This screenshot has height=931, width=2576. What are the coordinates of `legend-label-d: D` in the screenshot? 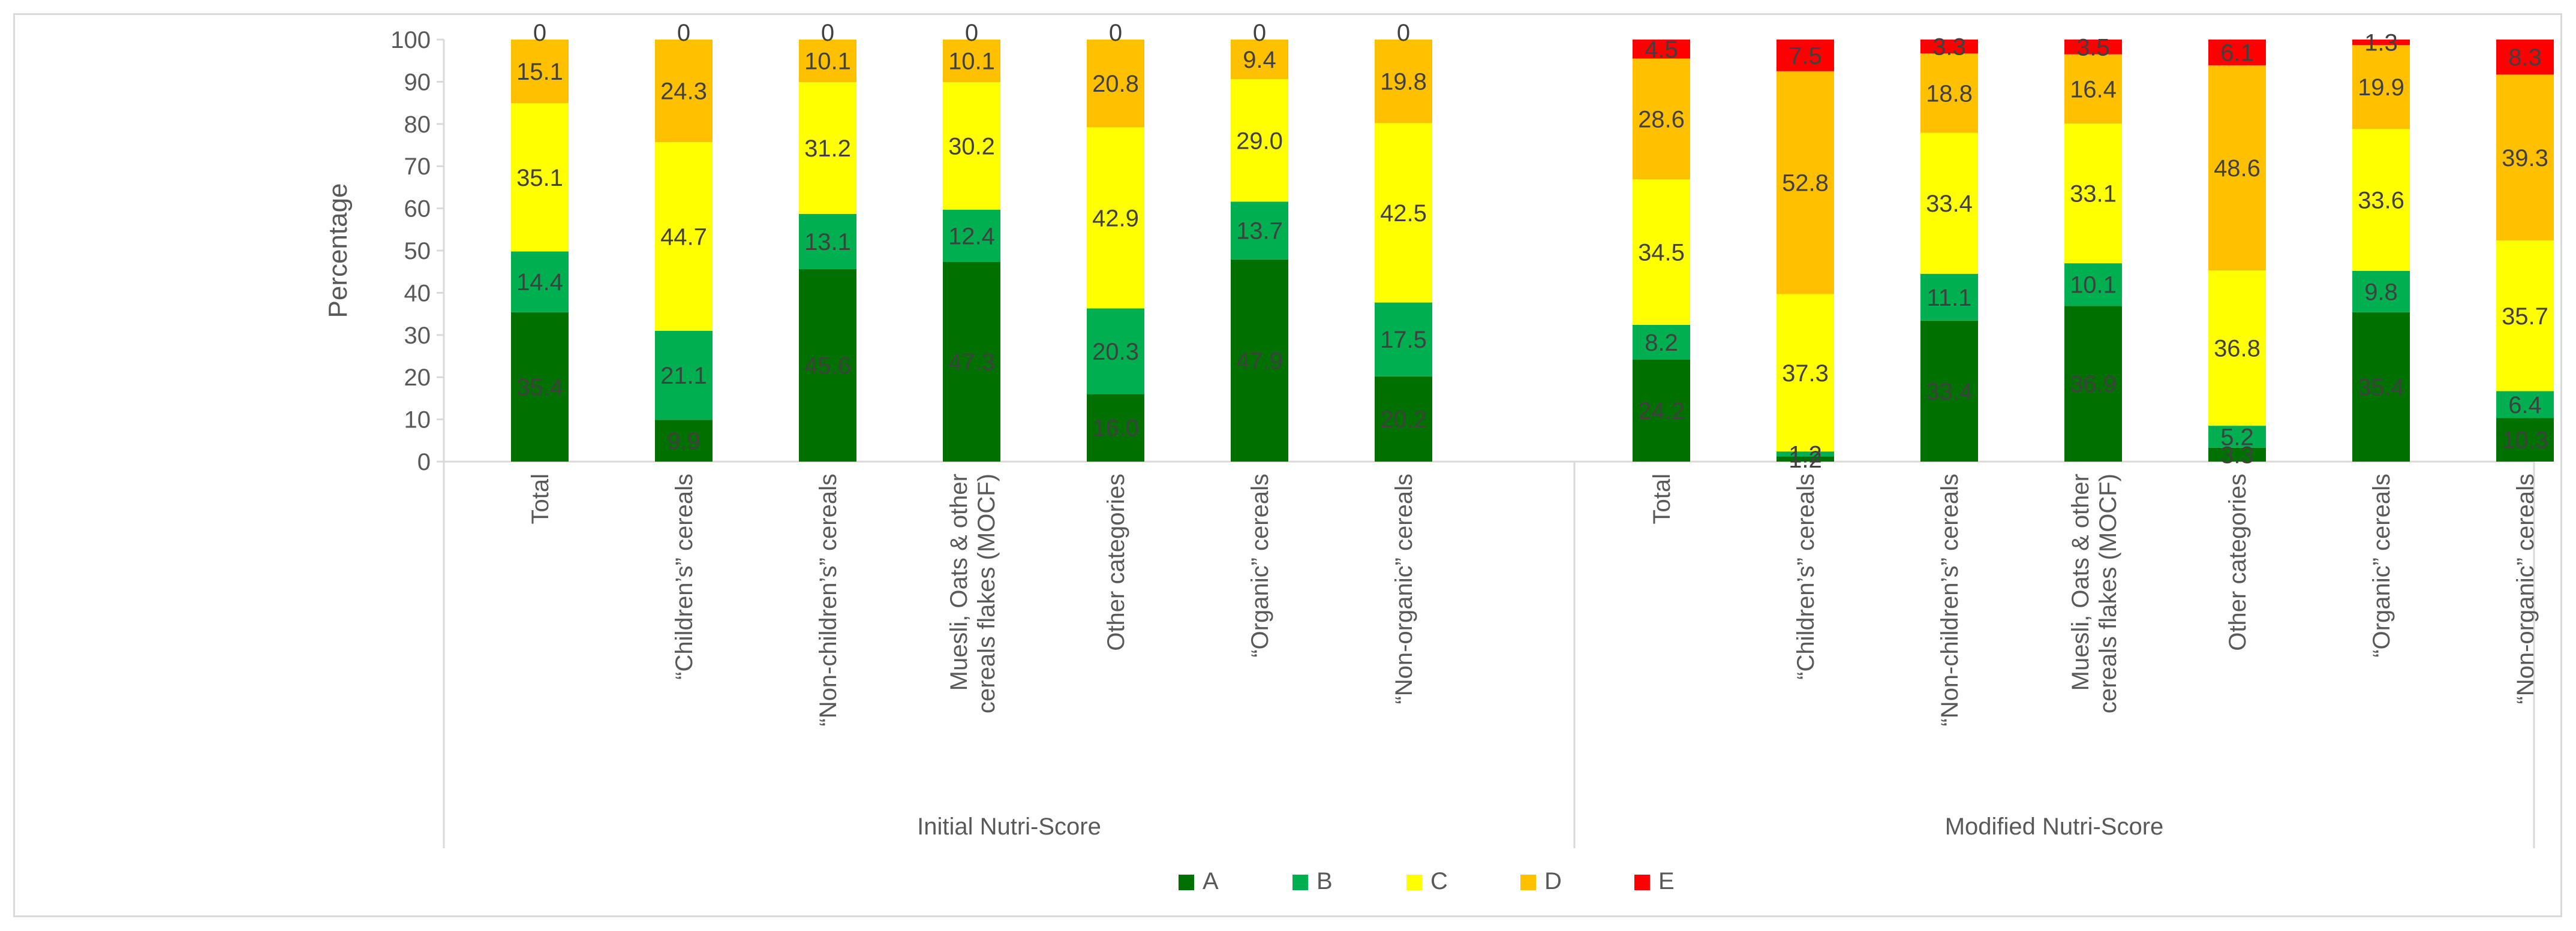 It's located at (1553, 881).